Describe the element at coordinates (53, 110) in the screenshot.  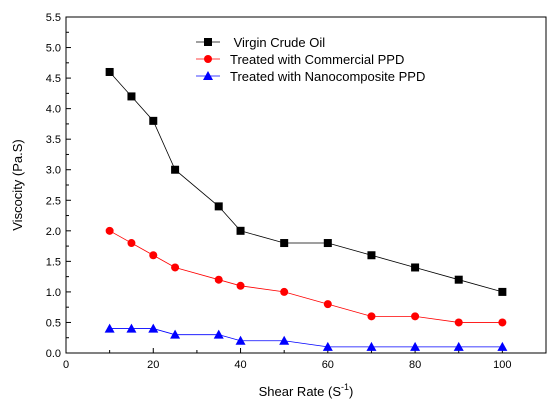
I see `y-tick-label: 4.0` at that location.